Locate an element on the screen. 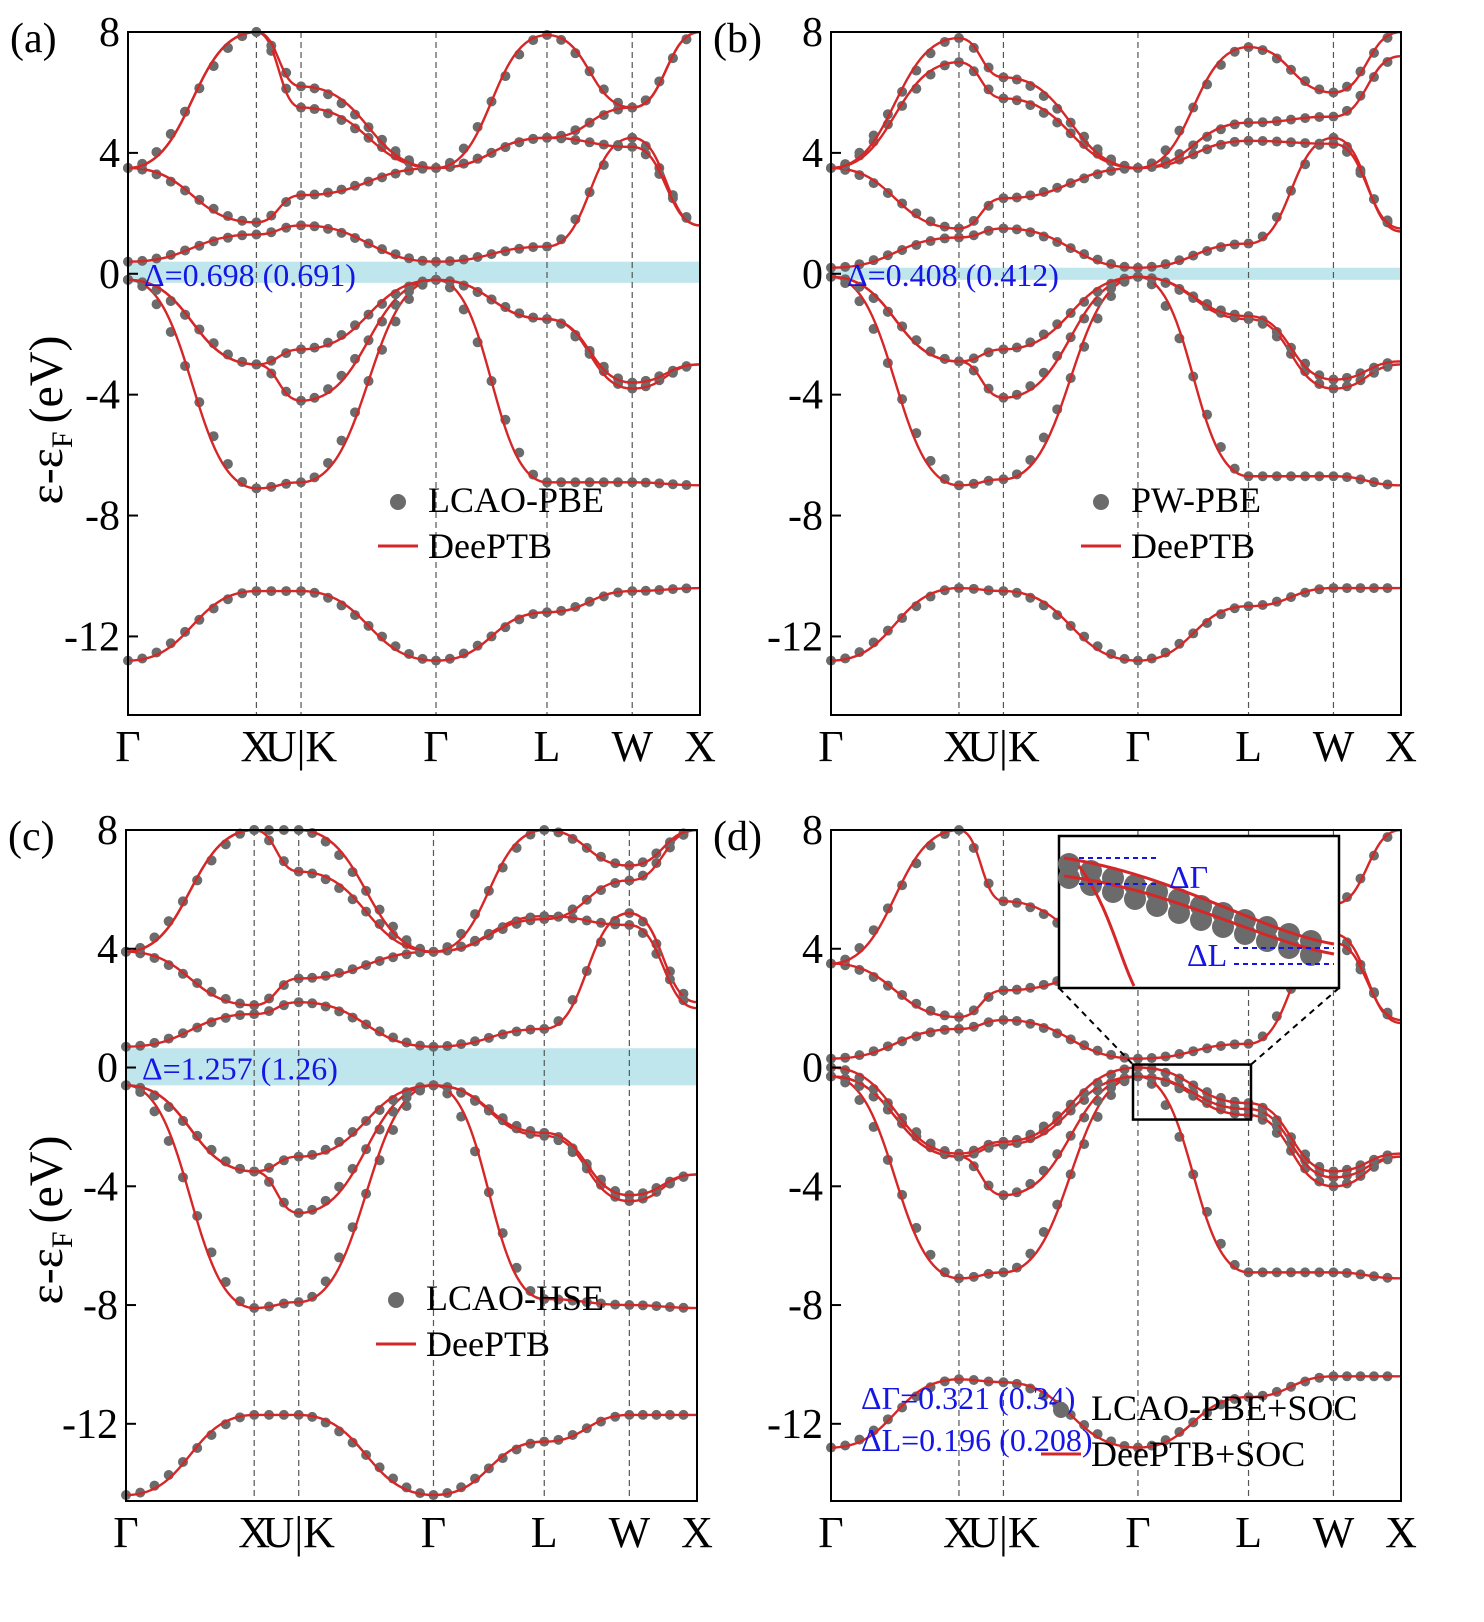  gap-label: Δ=1.257 (1.26) is located at coordinates (240, 1069).